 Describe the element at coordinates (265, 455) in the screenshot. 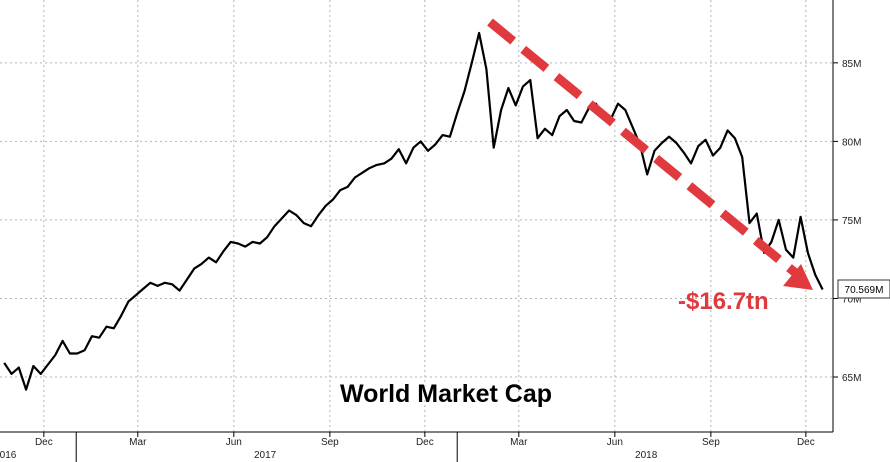

I see `year-label: 2017` at that location.